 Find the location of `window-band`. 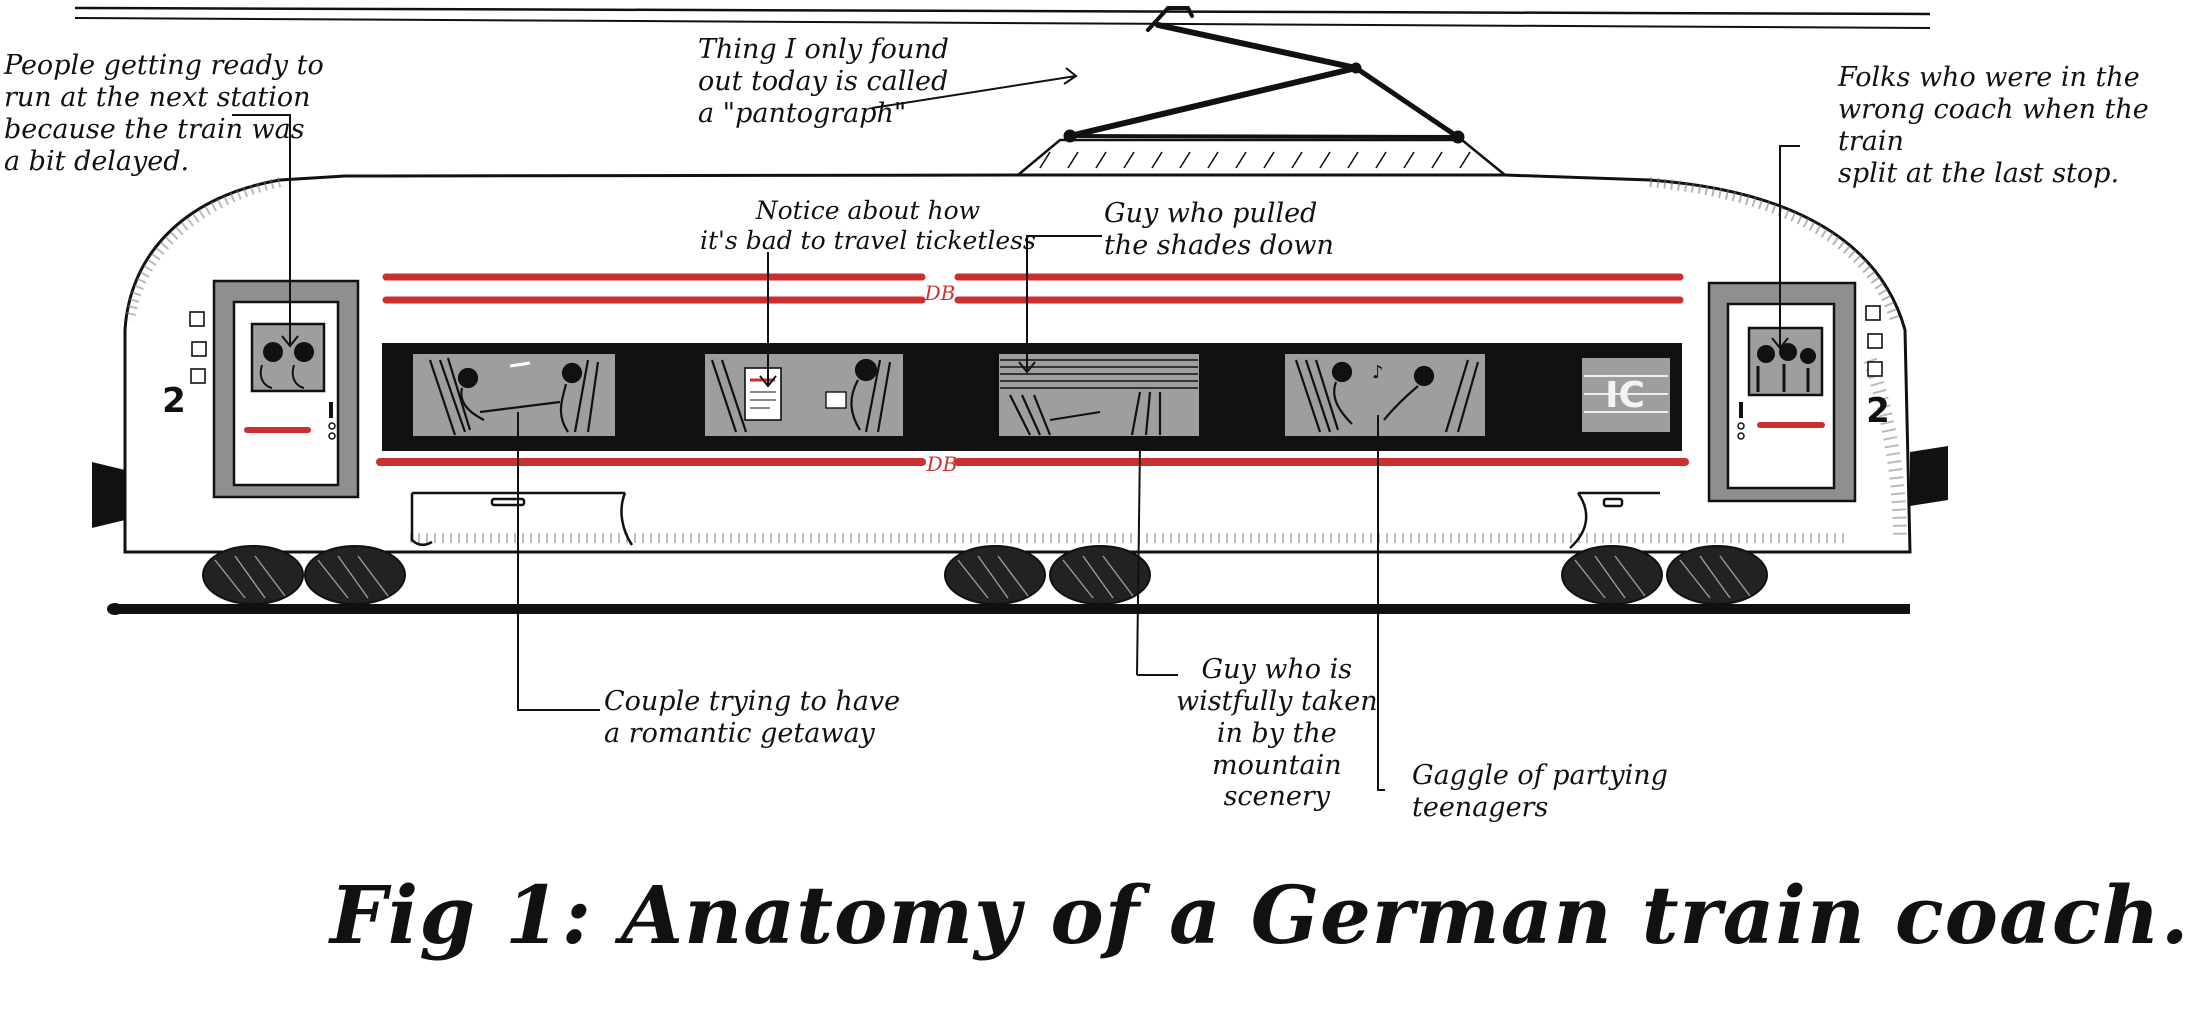

window-band is located at coordinates (1032, 397).